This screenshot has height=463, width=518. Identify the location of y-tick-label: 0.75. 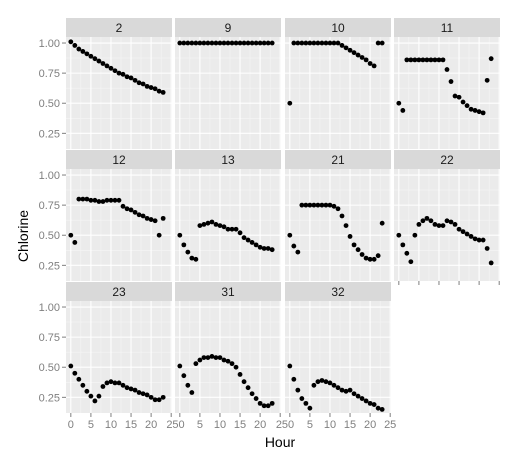
(49, 74).